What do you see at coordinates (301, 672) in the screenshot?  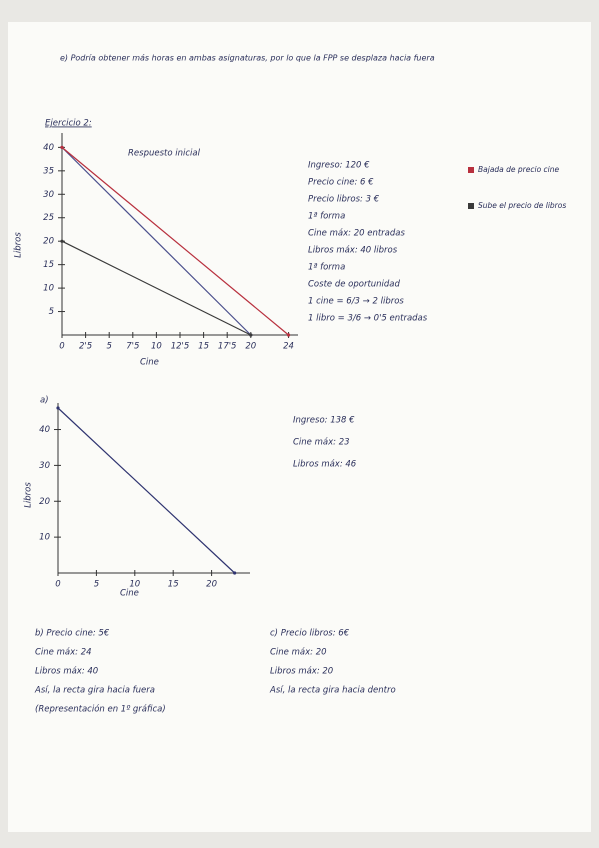 I see `note: Libros máx: 20` at bounding box center [301, 672].